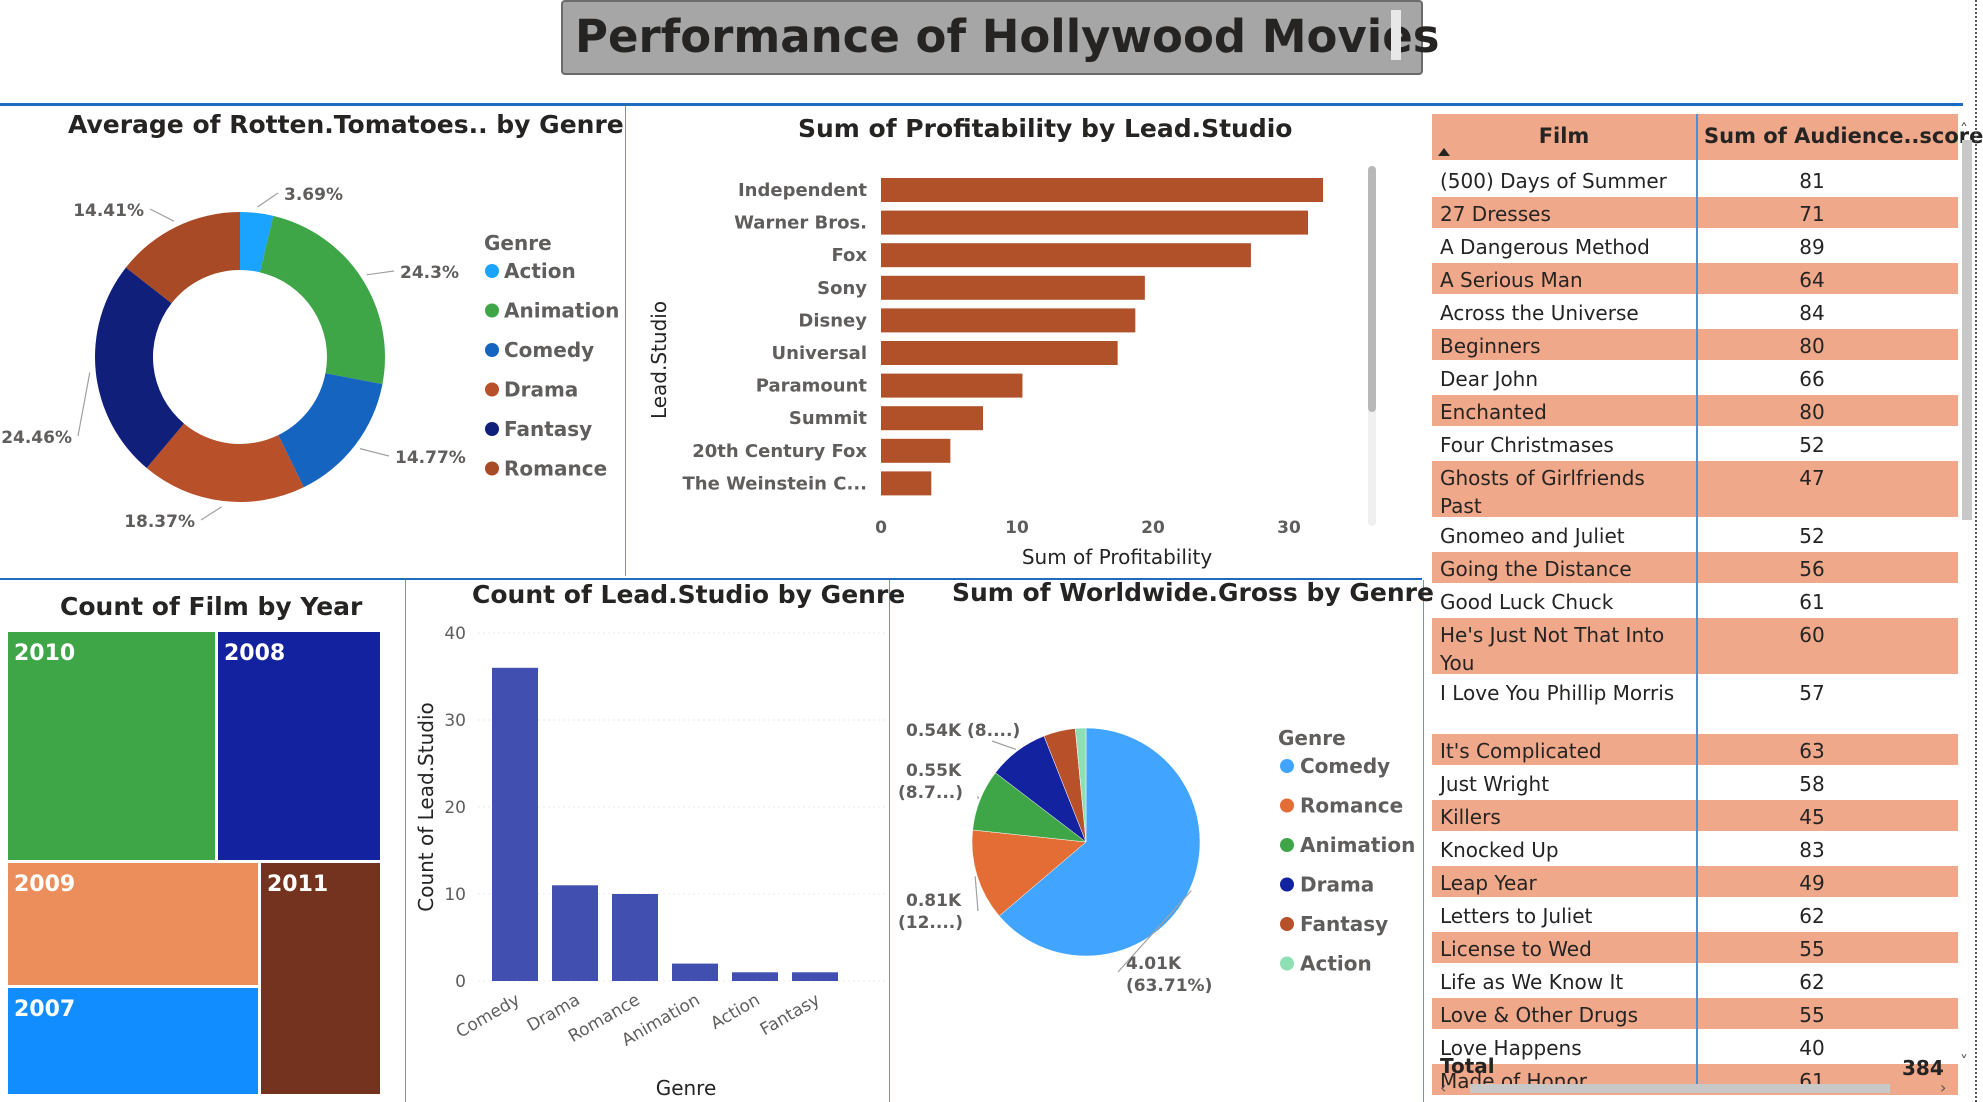 This screenshot has height=1102, width=1983. I want to click on table-row: Just Wright 58, so click(1695, 782).